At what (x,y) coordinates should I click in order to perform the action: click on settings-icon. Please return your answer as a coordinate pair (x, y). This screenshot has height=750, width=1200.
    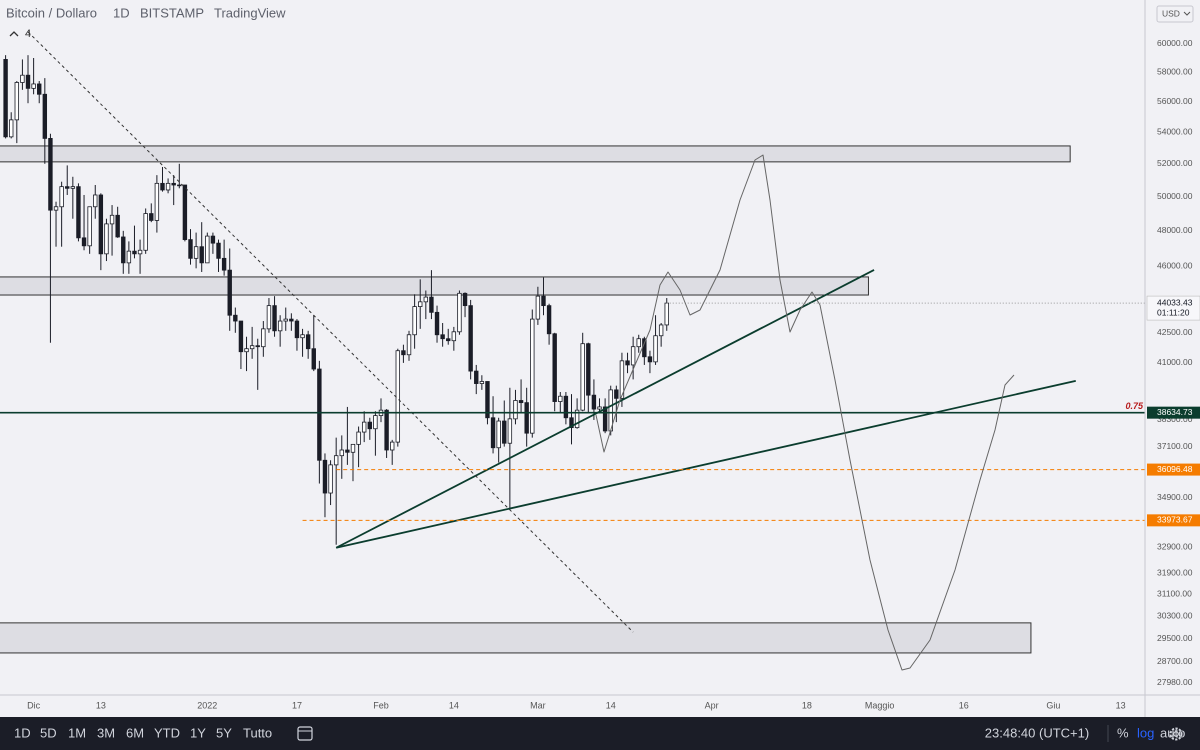
    Looking at the image, I should click on (1176, 734).